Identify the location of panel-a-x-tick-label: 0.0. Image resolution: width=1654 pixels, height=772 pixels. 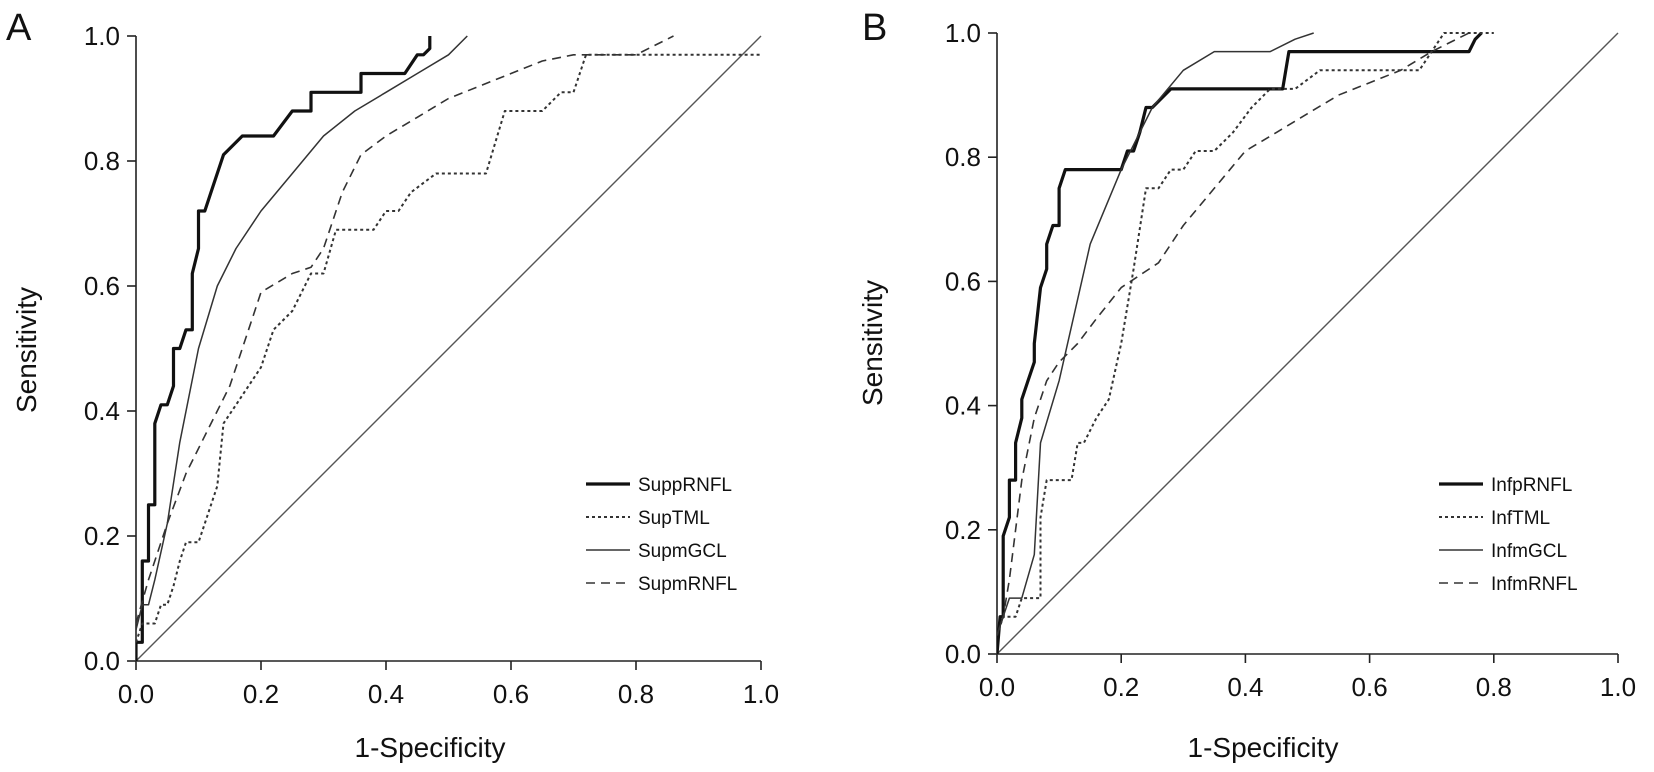
(136, 694).